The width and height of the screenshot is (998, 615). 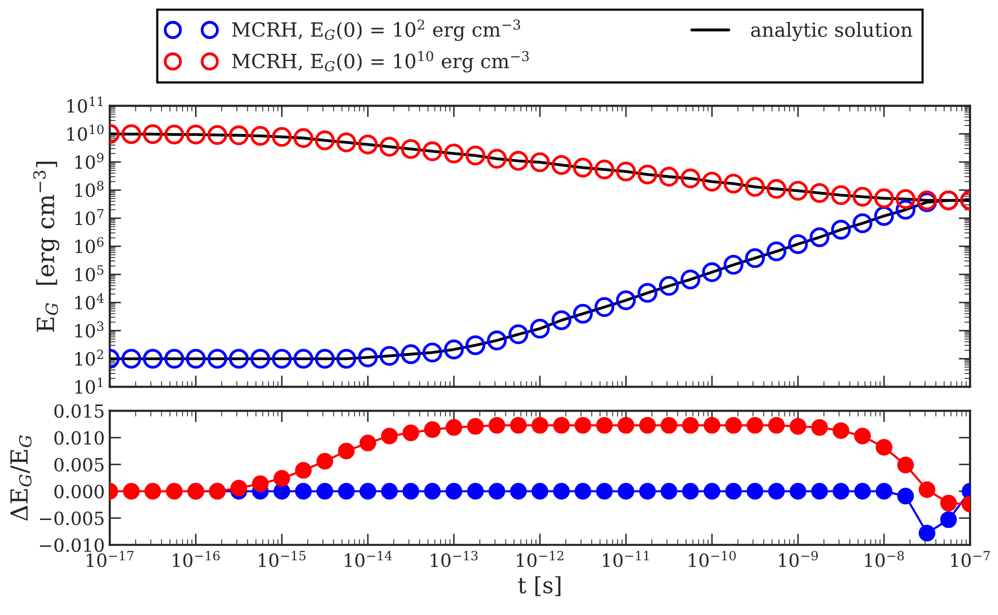 I want to click on x-tick-label: 10$^{−7}$, so click(x=970, y=559).